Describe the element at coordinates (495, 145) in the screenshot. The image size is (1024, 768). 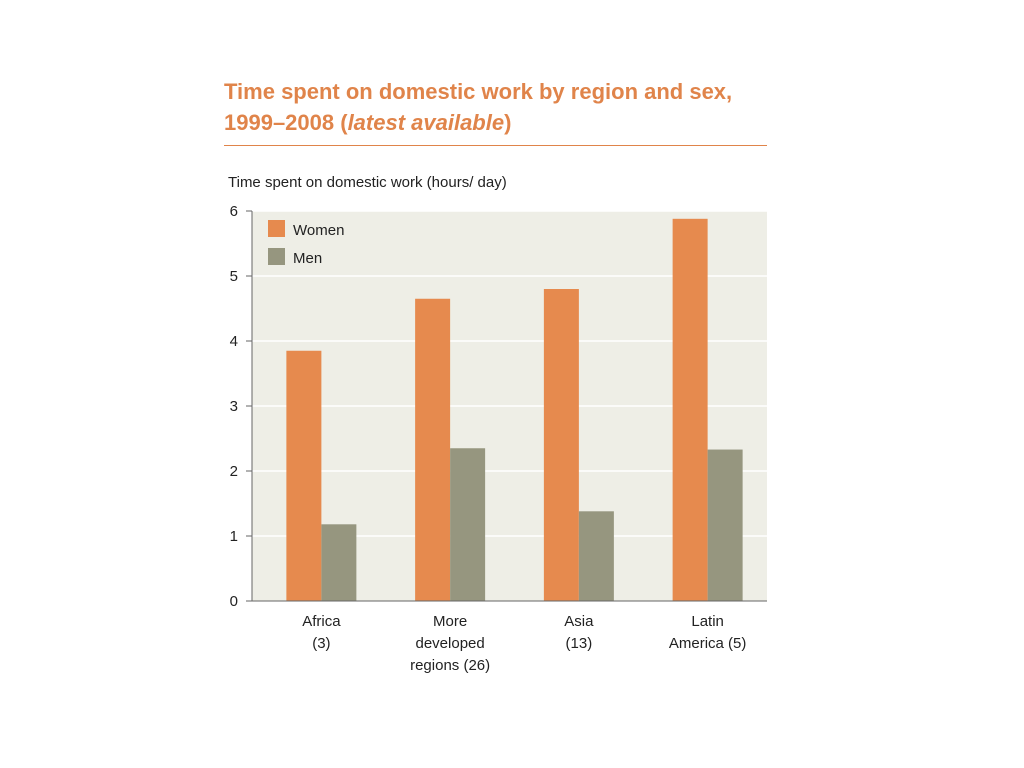
I see `title-rule` at that location.